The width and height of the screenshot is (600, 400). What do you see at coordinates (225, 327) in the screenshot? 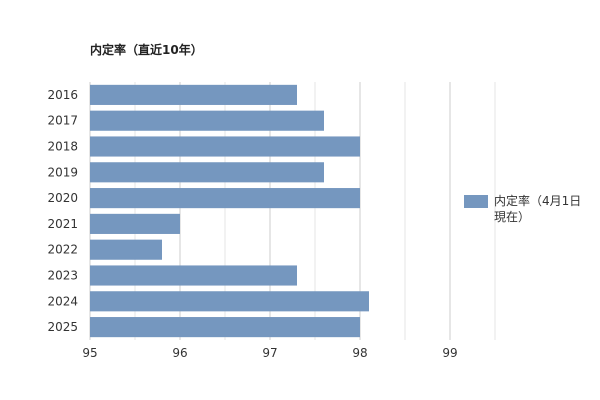
I see `bar-2025` at bounding box center [225, 327].